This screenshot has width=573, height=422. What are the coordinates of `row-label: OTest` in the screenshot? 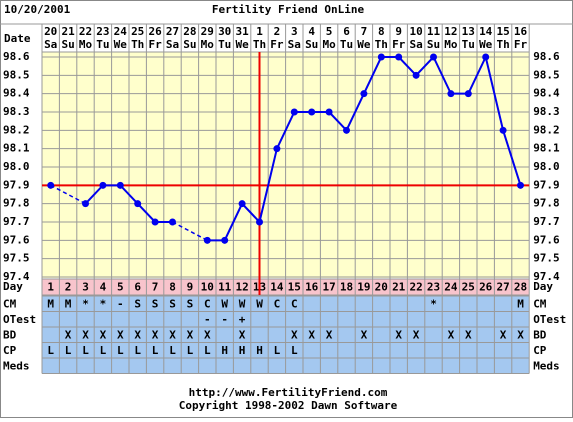 It's located at (19, 319).